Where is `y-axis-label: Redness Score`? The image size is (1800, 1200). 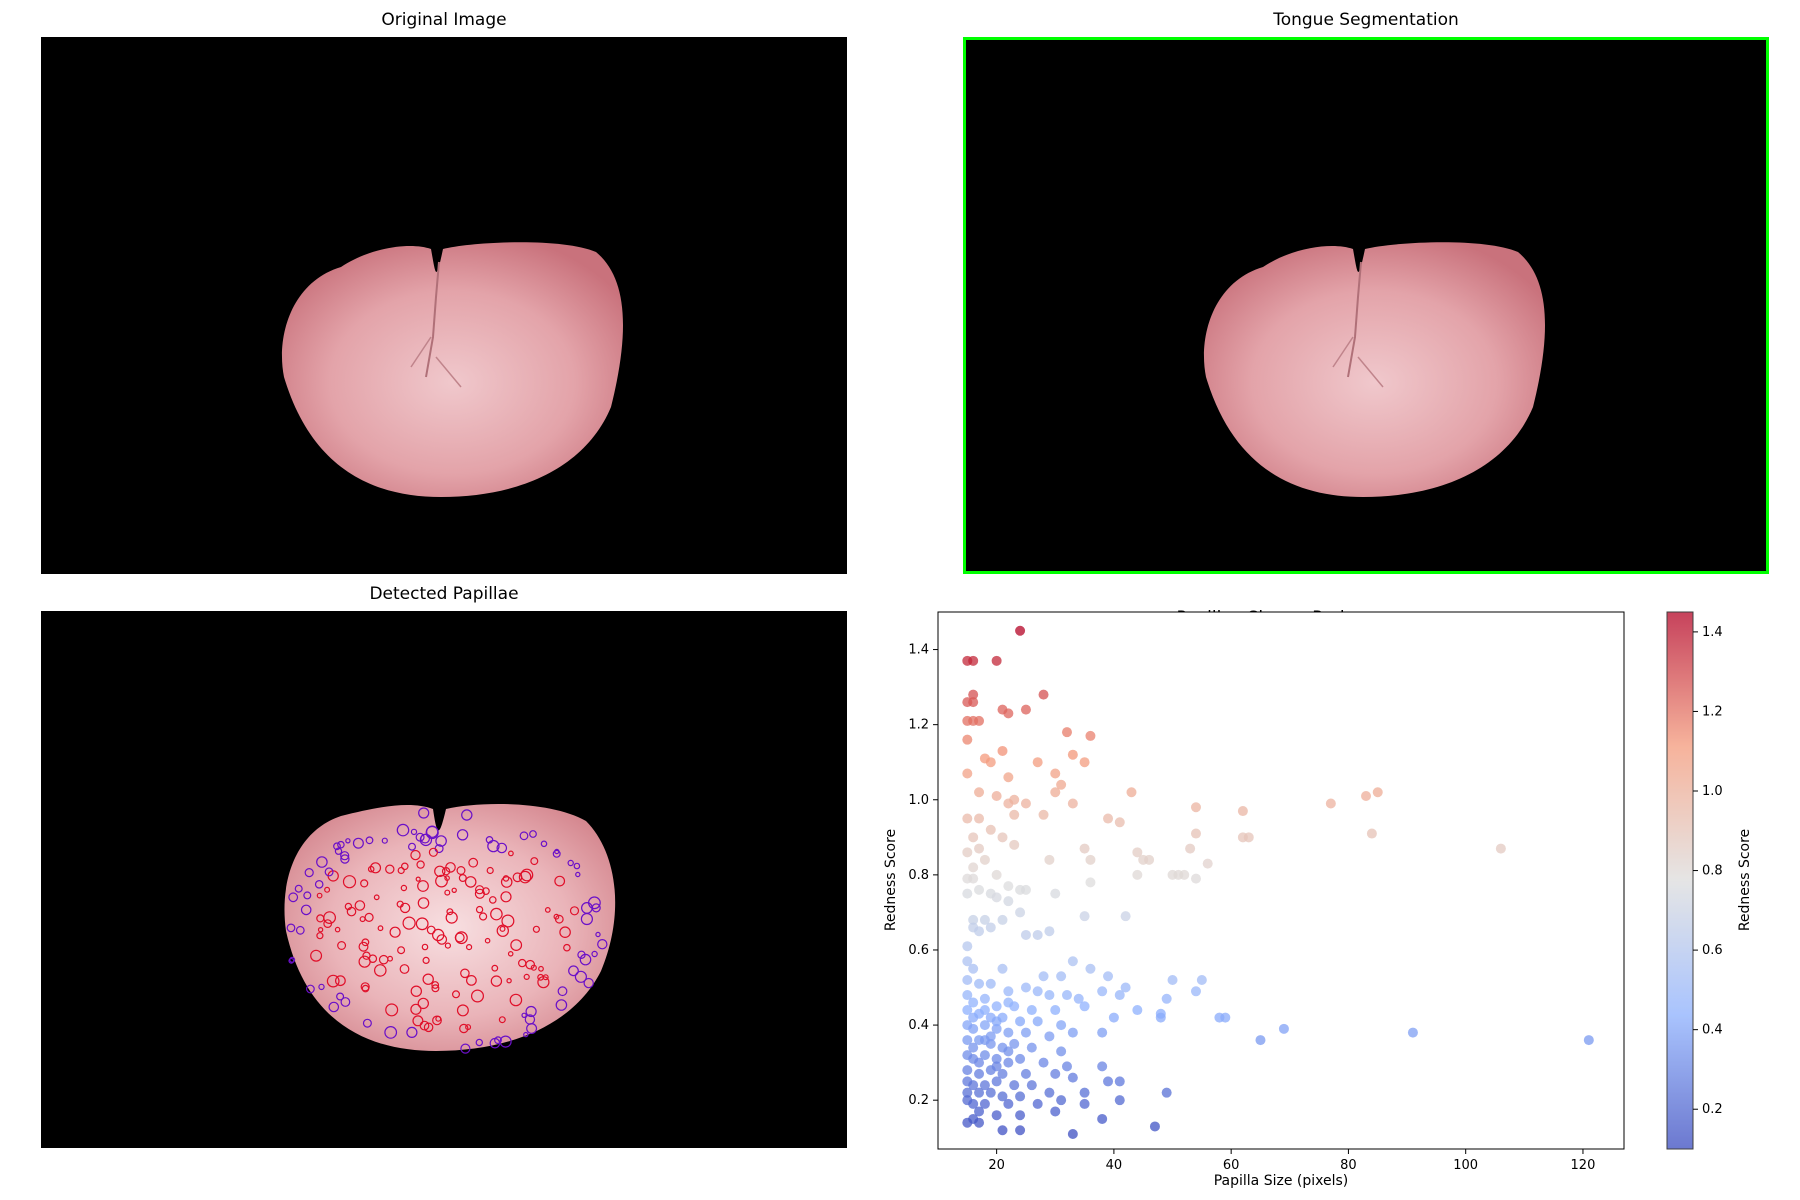
y-axis-label: Redness Score is located at coordinates (891, 880).